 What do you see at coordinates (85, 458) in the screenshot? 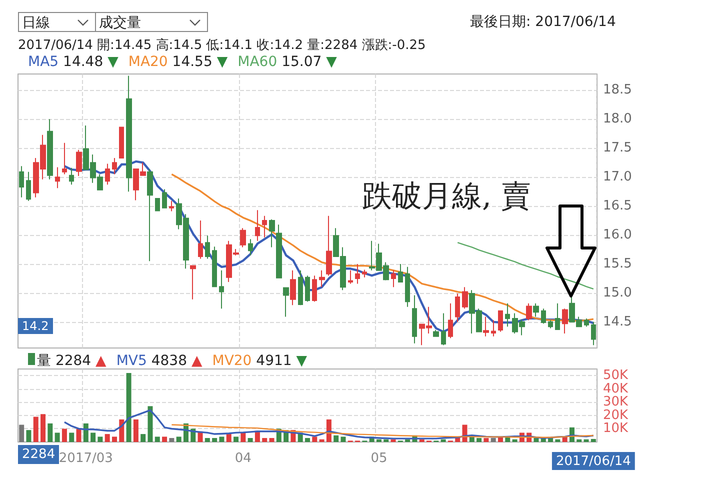
I see `x-tick-label: 2017/03` at bounding box center [85, 458].